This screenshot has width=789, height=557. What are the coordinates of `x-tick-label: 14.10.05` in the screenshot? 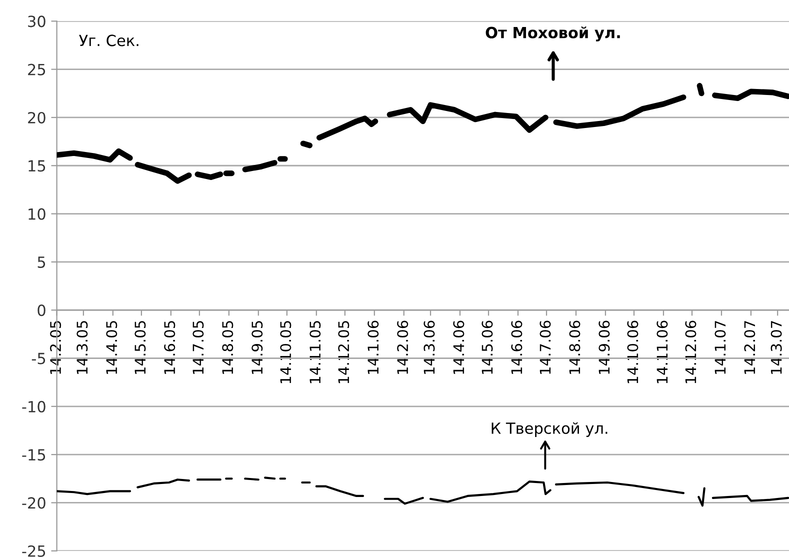 It's located at (286, 352).